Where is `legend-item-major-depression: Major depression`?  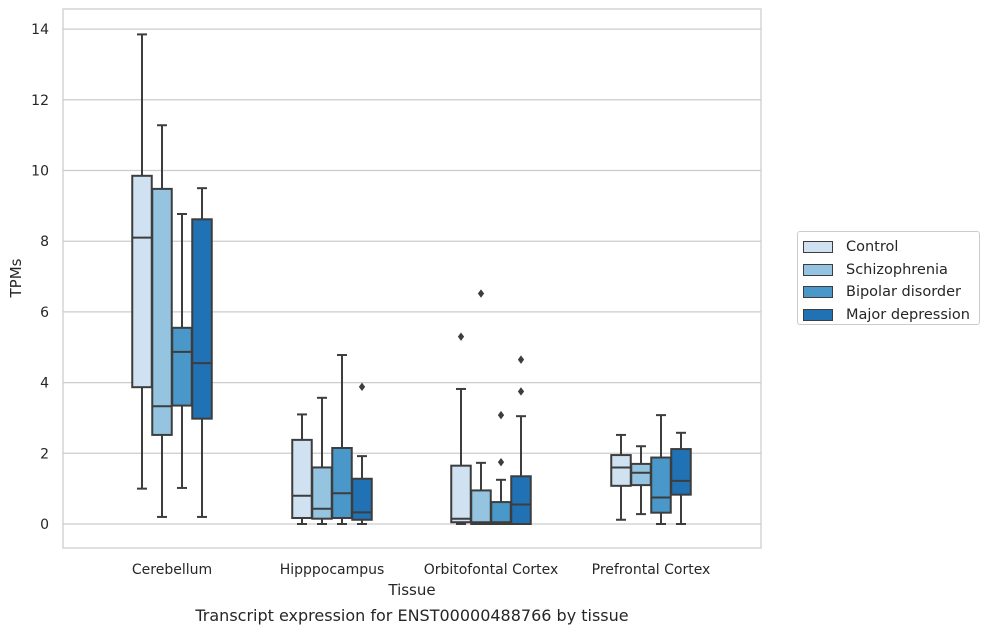
legend-item-major-depression: Major depression is located at coordinates (888, 315).